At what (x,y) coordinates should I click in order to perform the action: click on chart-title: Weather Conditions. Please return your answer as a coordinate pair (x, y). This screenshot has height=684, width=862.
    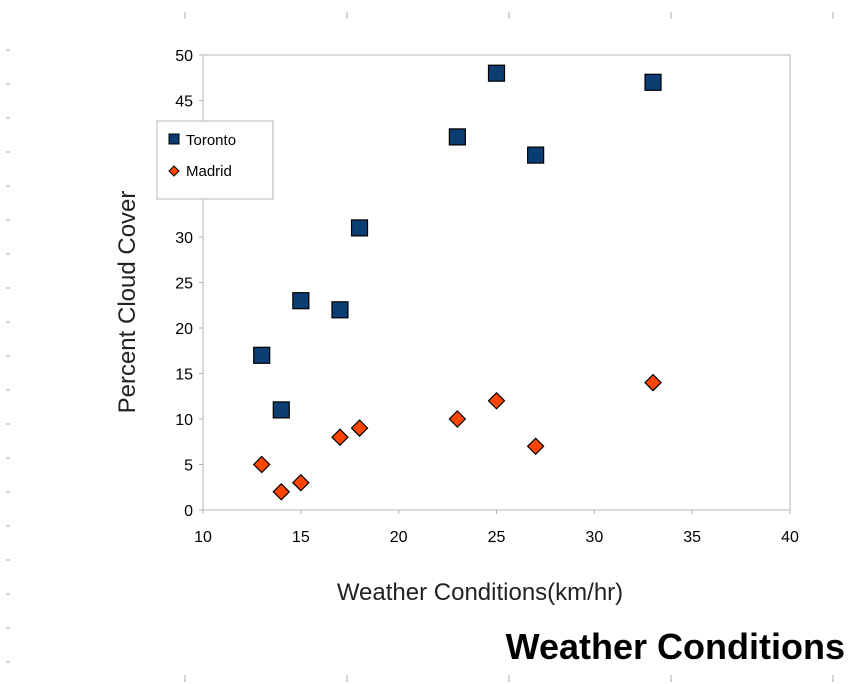
    Looking at the image, I should click on (675, 646).